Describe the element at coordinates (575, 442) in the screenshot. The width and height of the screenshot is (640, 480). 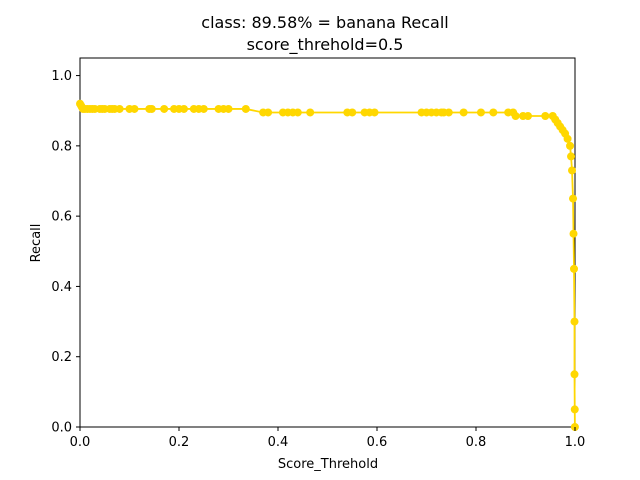
I see `x-tick-label: 1.0` at that location.